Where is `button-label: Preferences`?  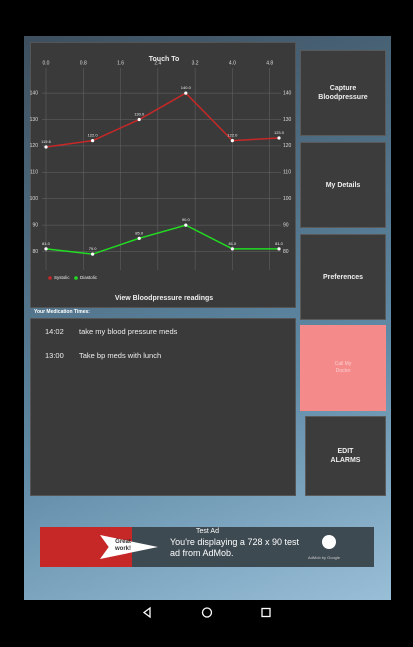 button-label: Preferences is located at coordinates (343, 277).